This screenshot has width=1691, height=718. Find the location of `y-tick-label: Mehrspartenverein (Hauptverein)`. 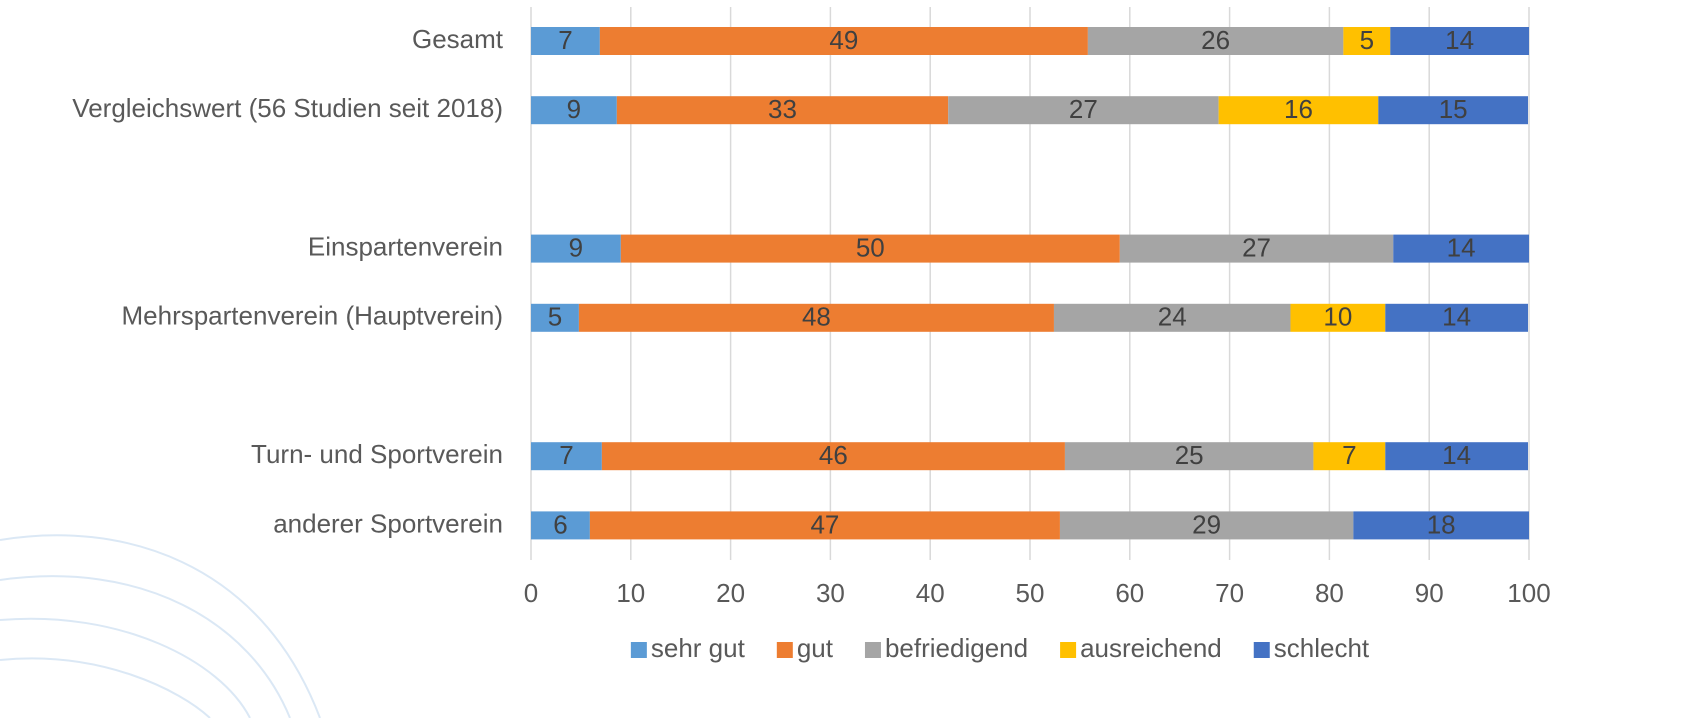

y-tick-label: Mehrspartenverein (Hauptverein) is located at coordinates (312, 316).